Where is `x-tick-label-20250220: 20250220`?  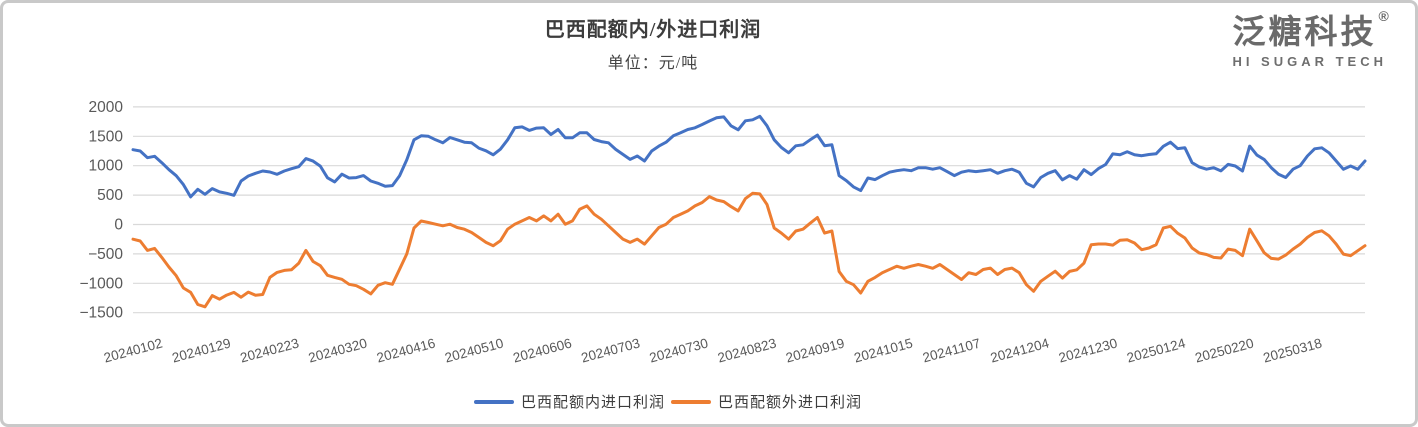
x-tick-label-20250220: 20250220 is located at coordinates (1224, 350).